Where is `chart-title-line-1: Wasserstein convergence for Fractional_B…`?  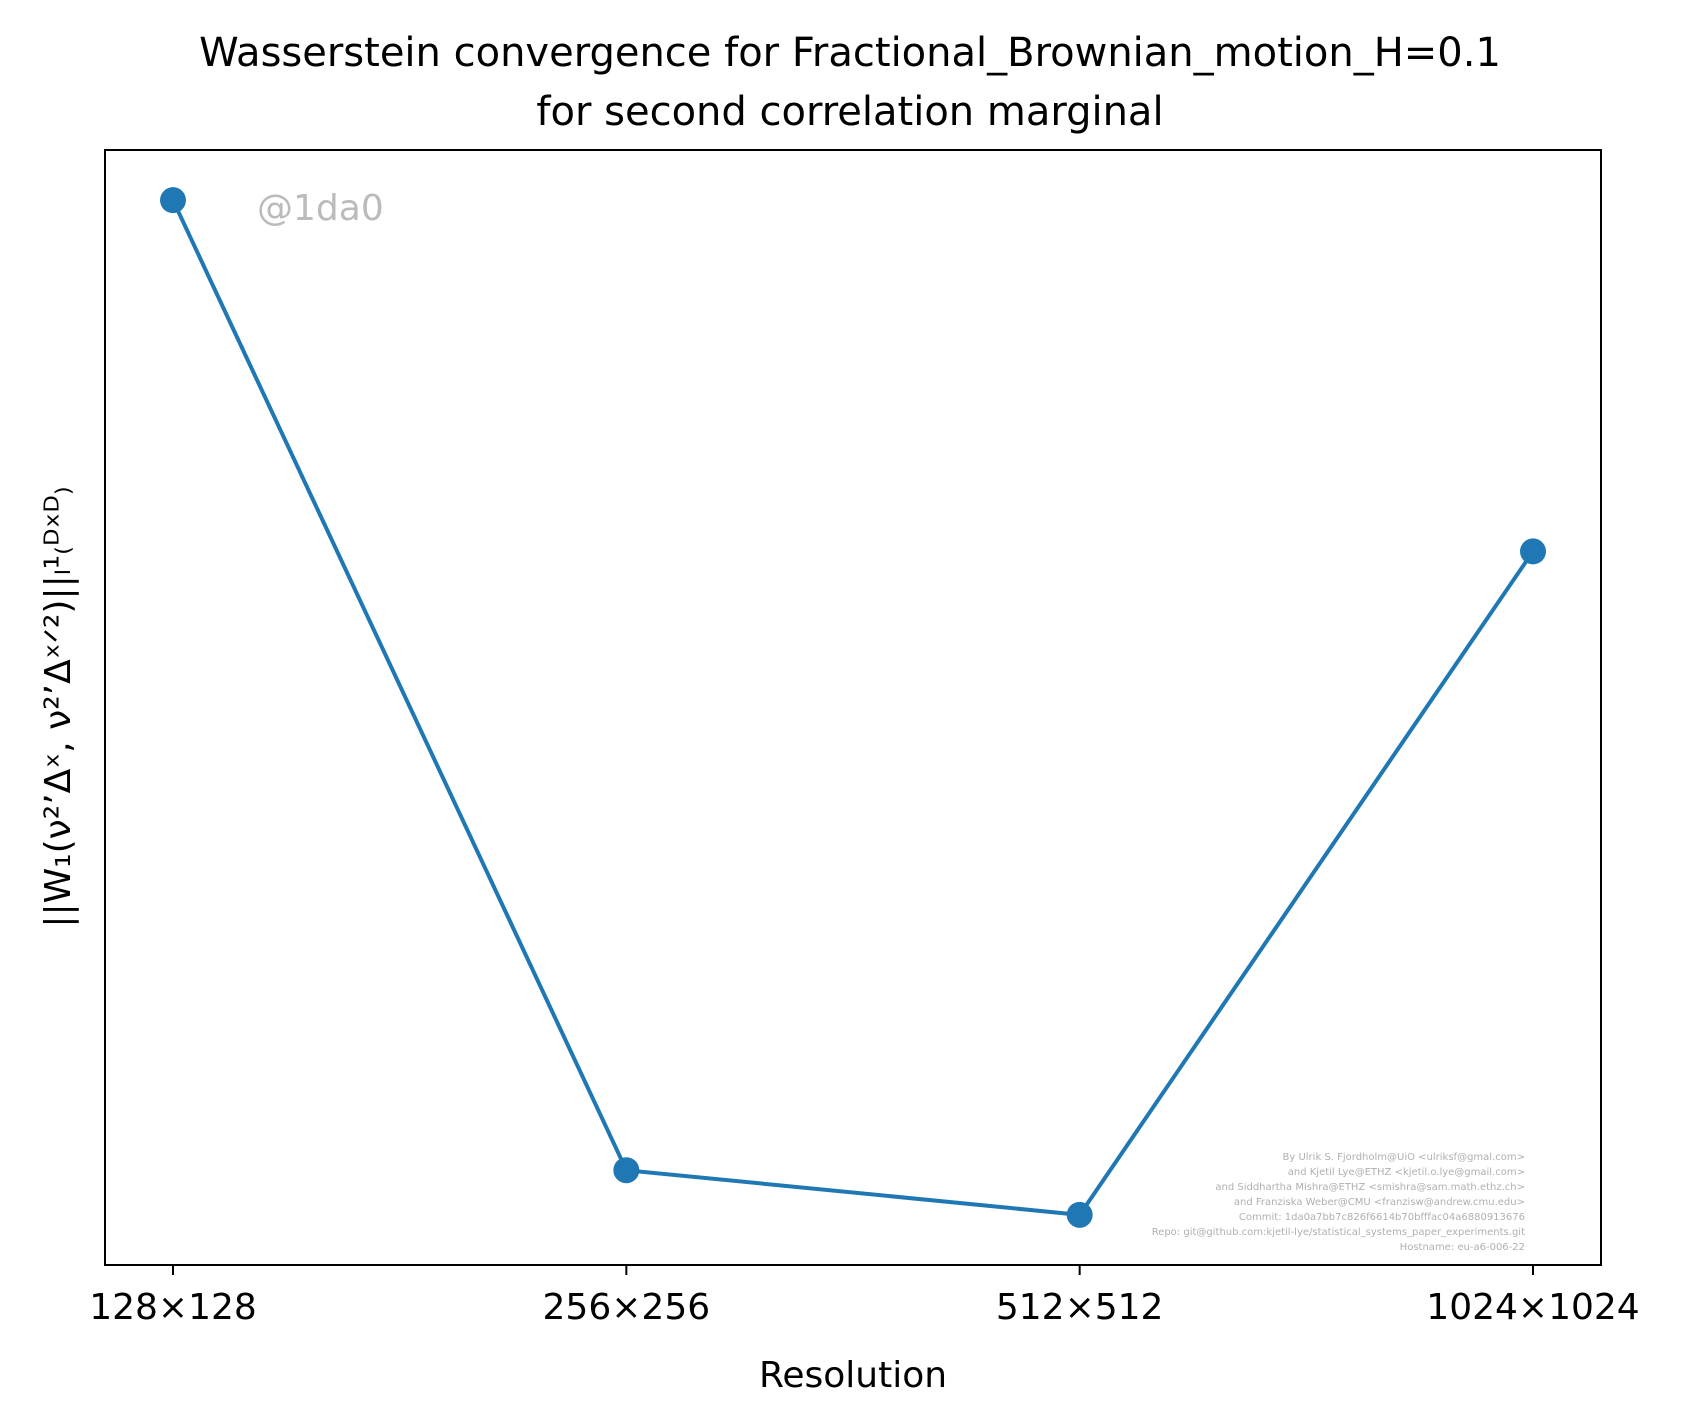
chart-title-line-1: Wasserstein convergence for Fractional_B… is located at coordinates (850, 53).